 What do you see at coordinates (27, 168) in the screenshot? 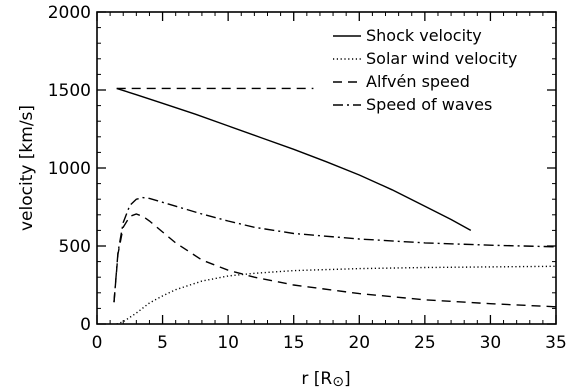
I see `y-axis-label: velocity [km/s]` at bounding box center [27, 168].